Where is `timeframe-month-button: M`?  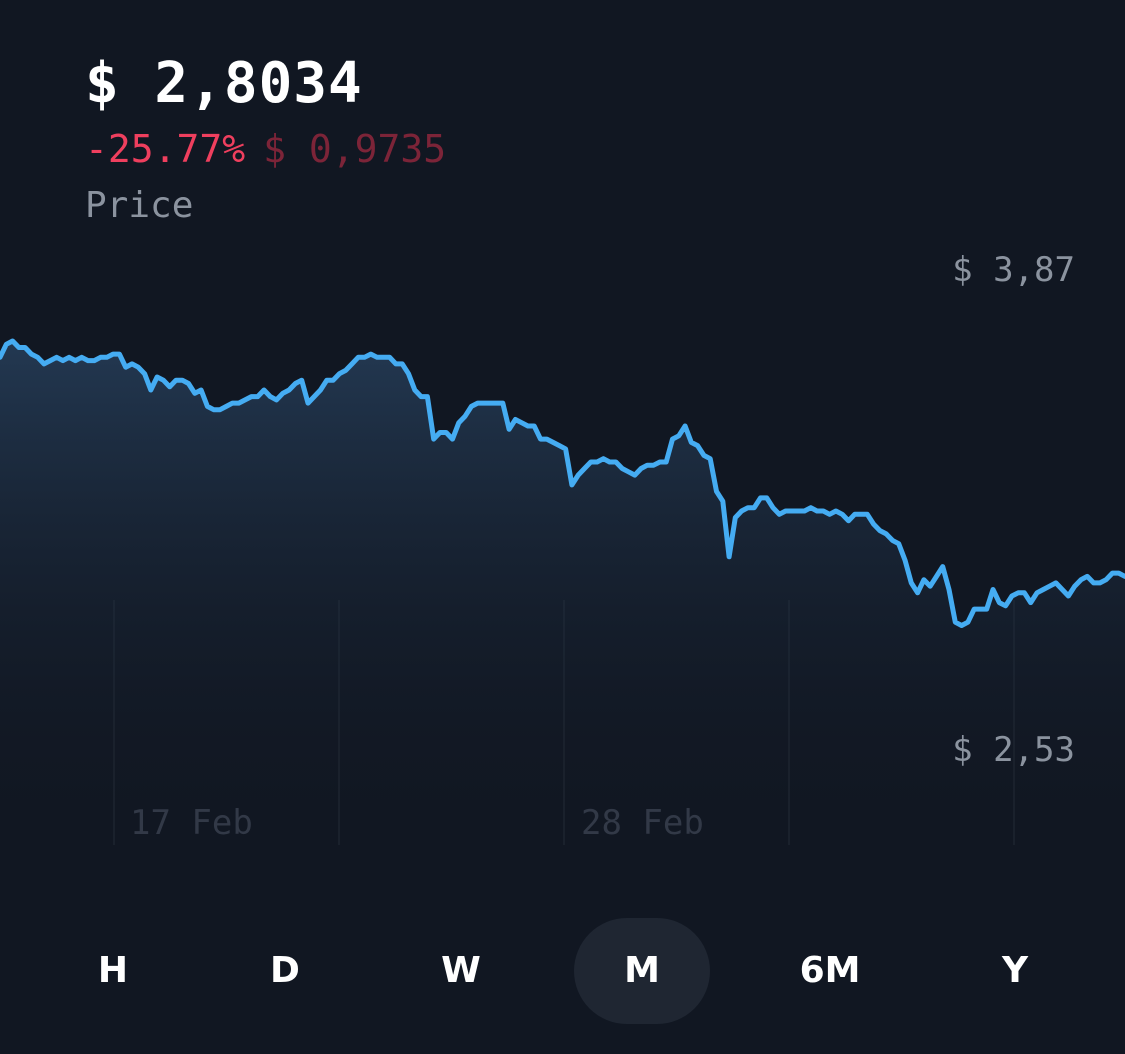 timeframe-month-button: M is located at coordinates (642, 971).